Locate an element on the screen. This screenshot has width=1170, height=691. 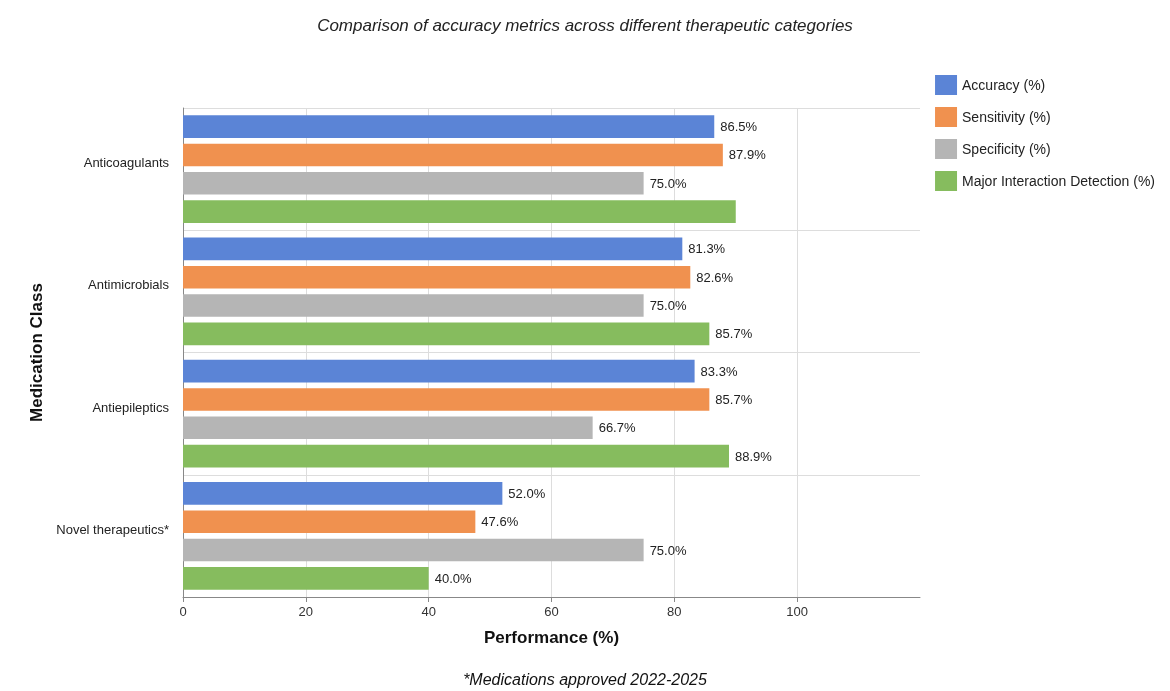
y-axis-title: Medication Class is located at coordinates (37, 352).